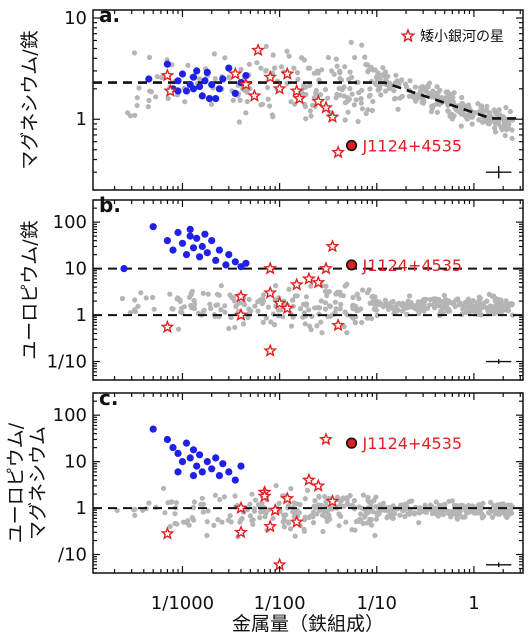 Image resolution: width=531 pixels, height=640 pixels. What do you see at coordinates (408, 35) in the screenshot?
I see `legend-star-icon` at bounding box center [408, 35].